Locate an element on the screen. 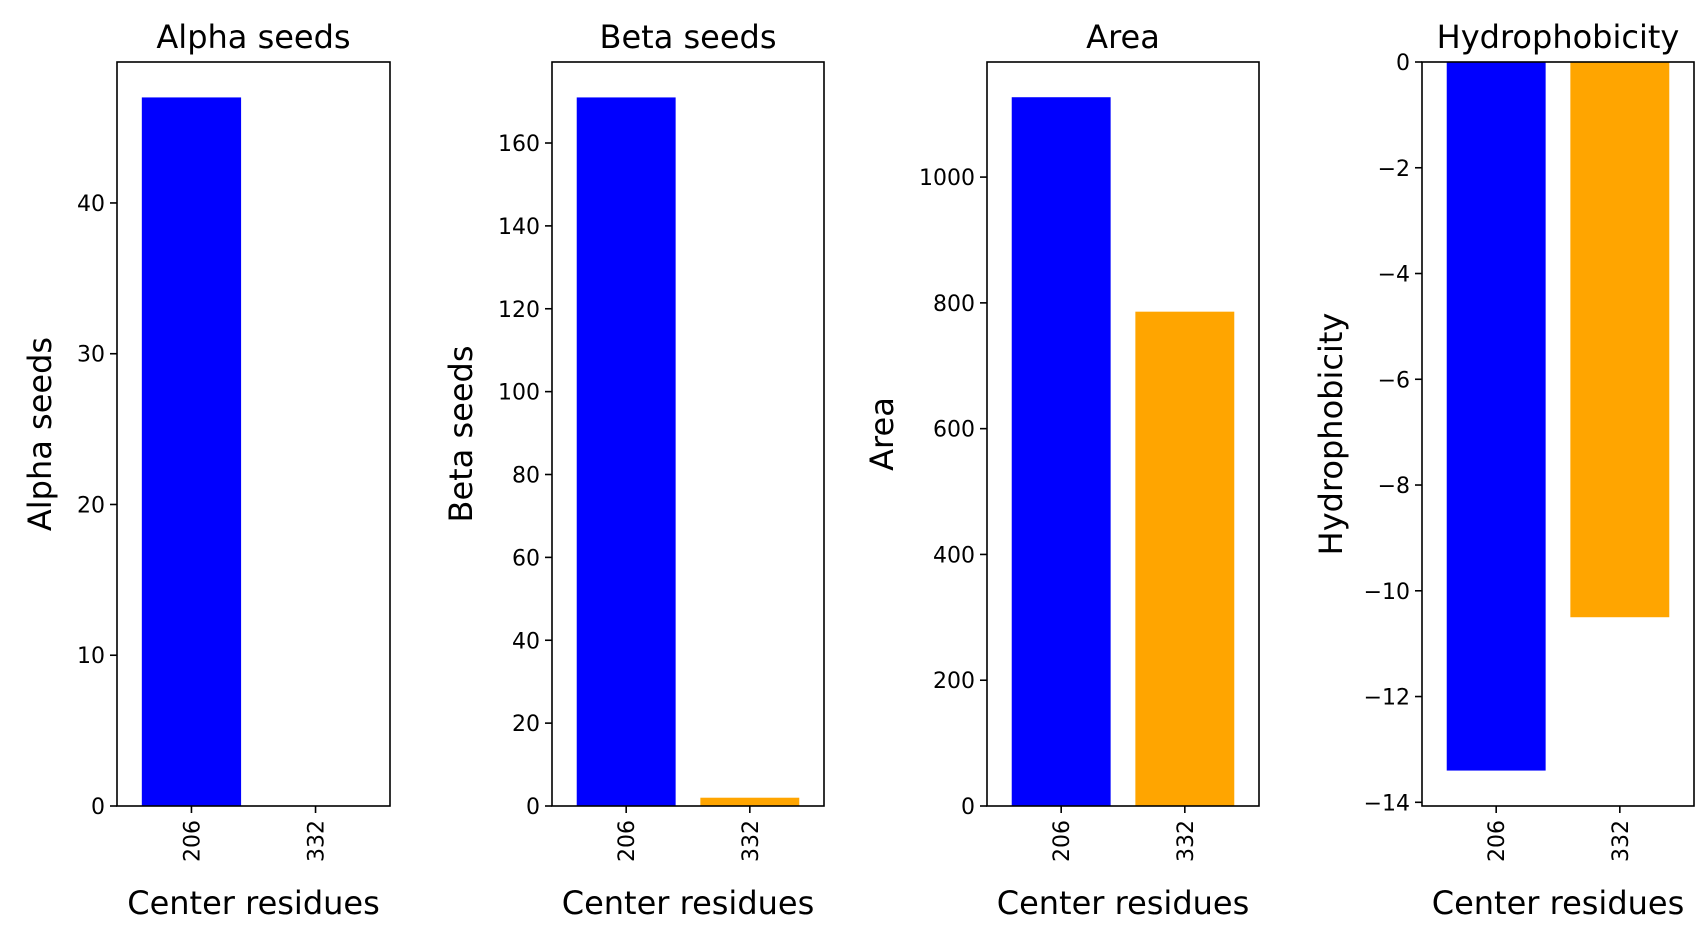 The height and width of the screenshot is (937, 1706). y-ticks: 0 200 400 600 800 1000 is located at coordinates (953, 493).